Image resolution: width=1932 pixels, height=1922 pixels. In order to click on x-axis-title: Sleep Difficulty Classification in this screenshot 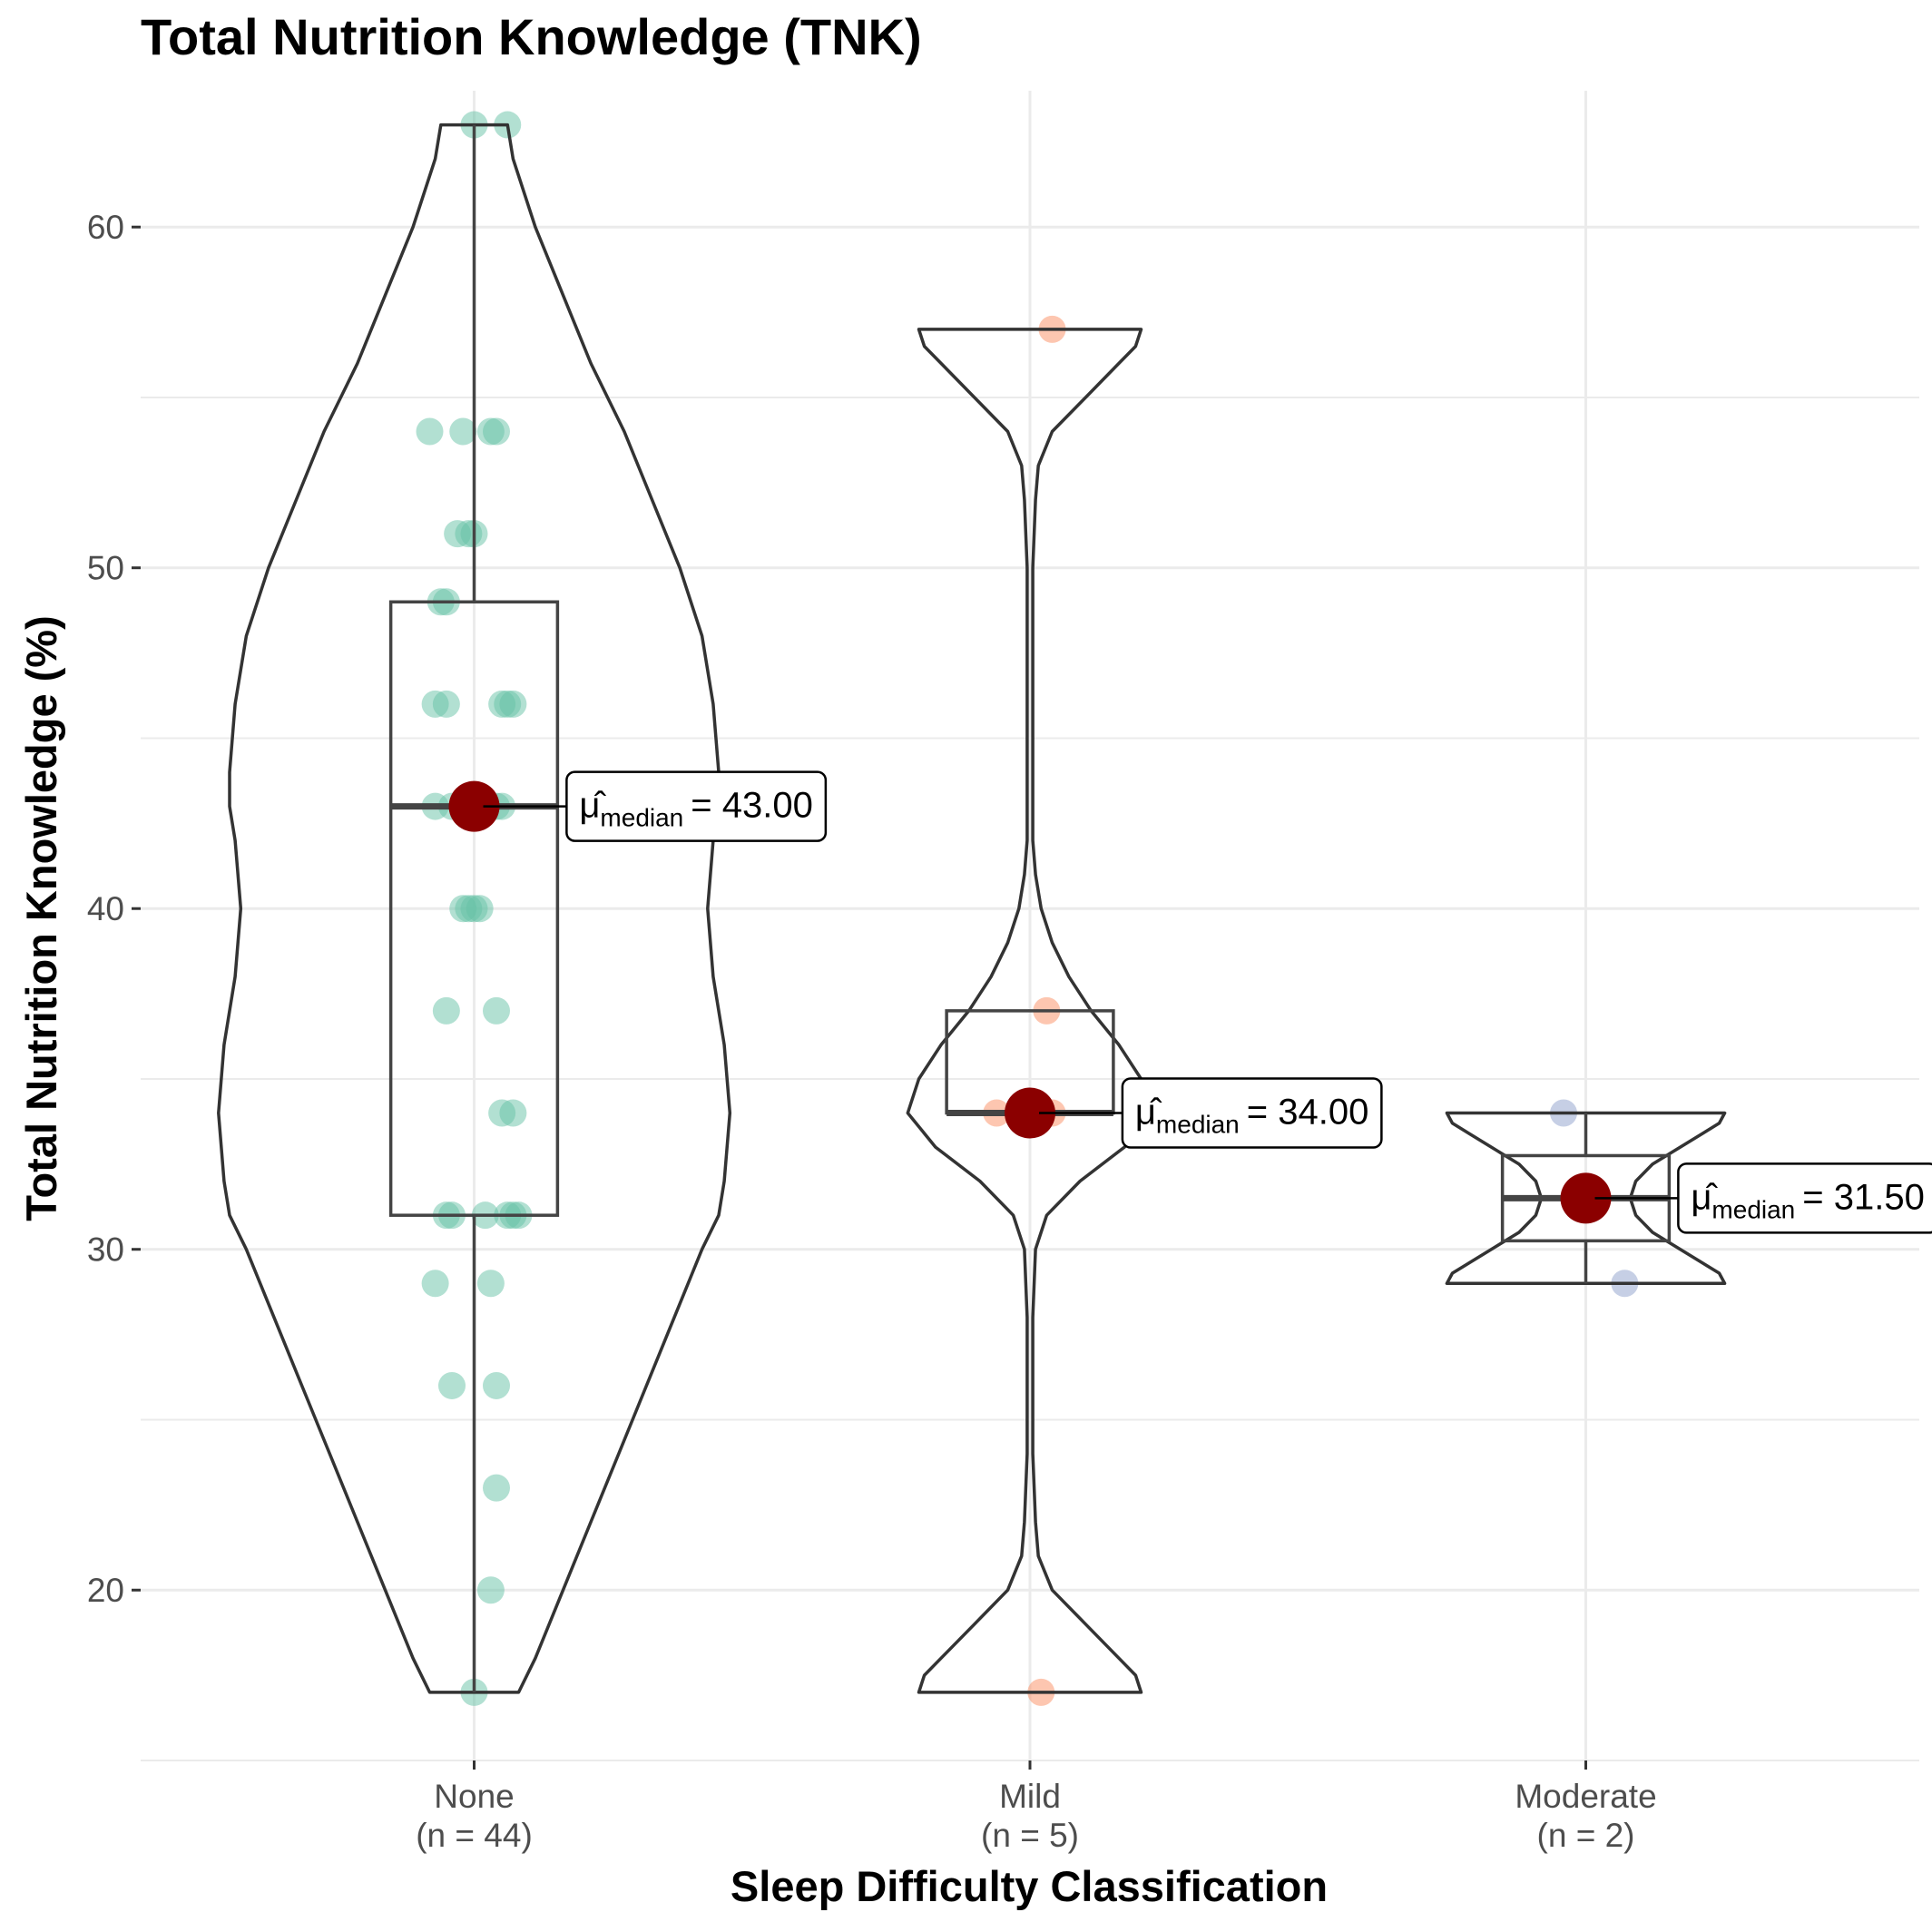, I will do `click(1029, 1886)`.